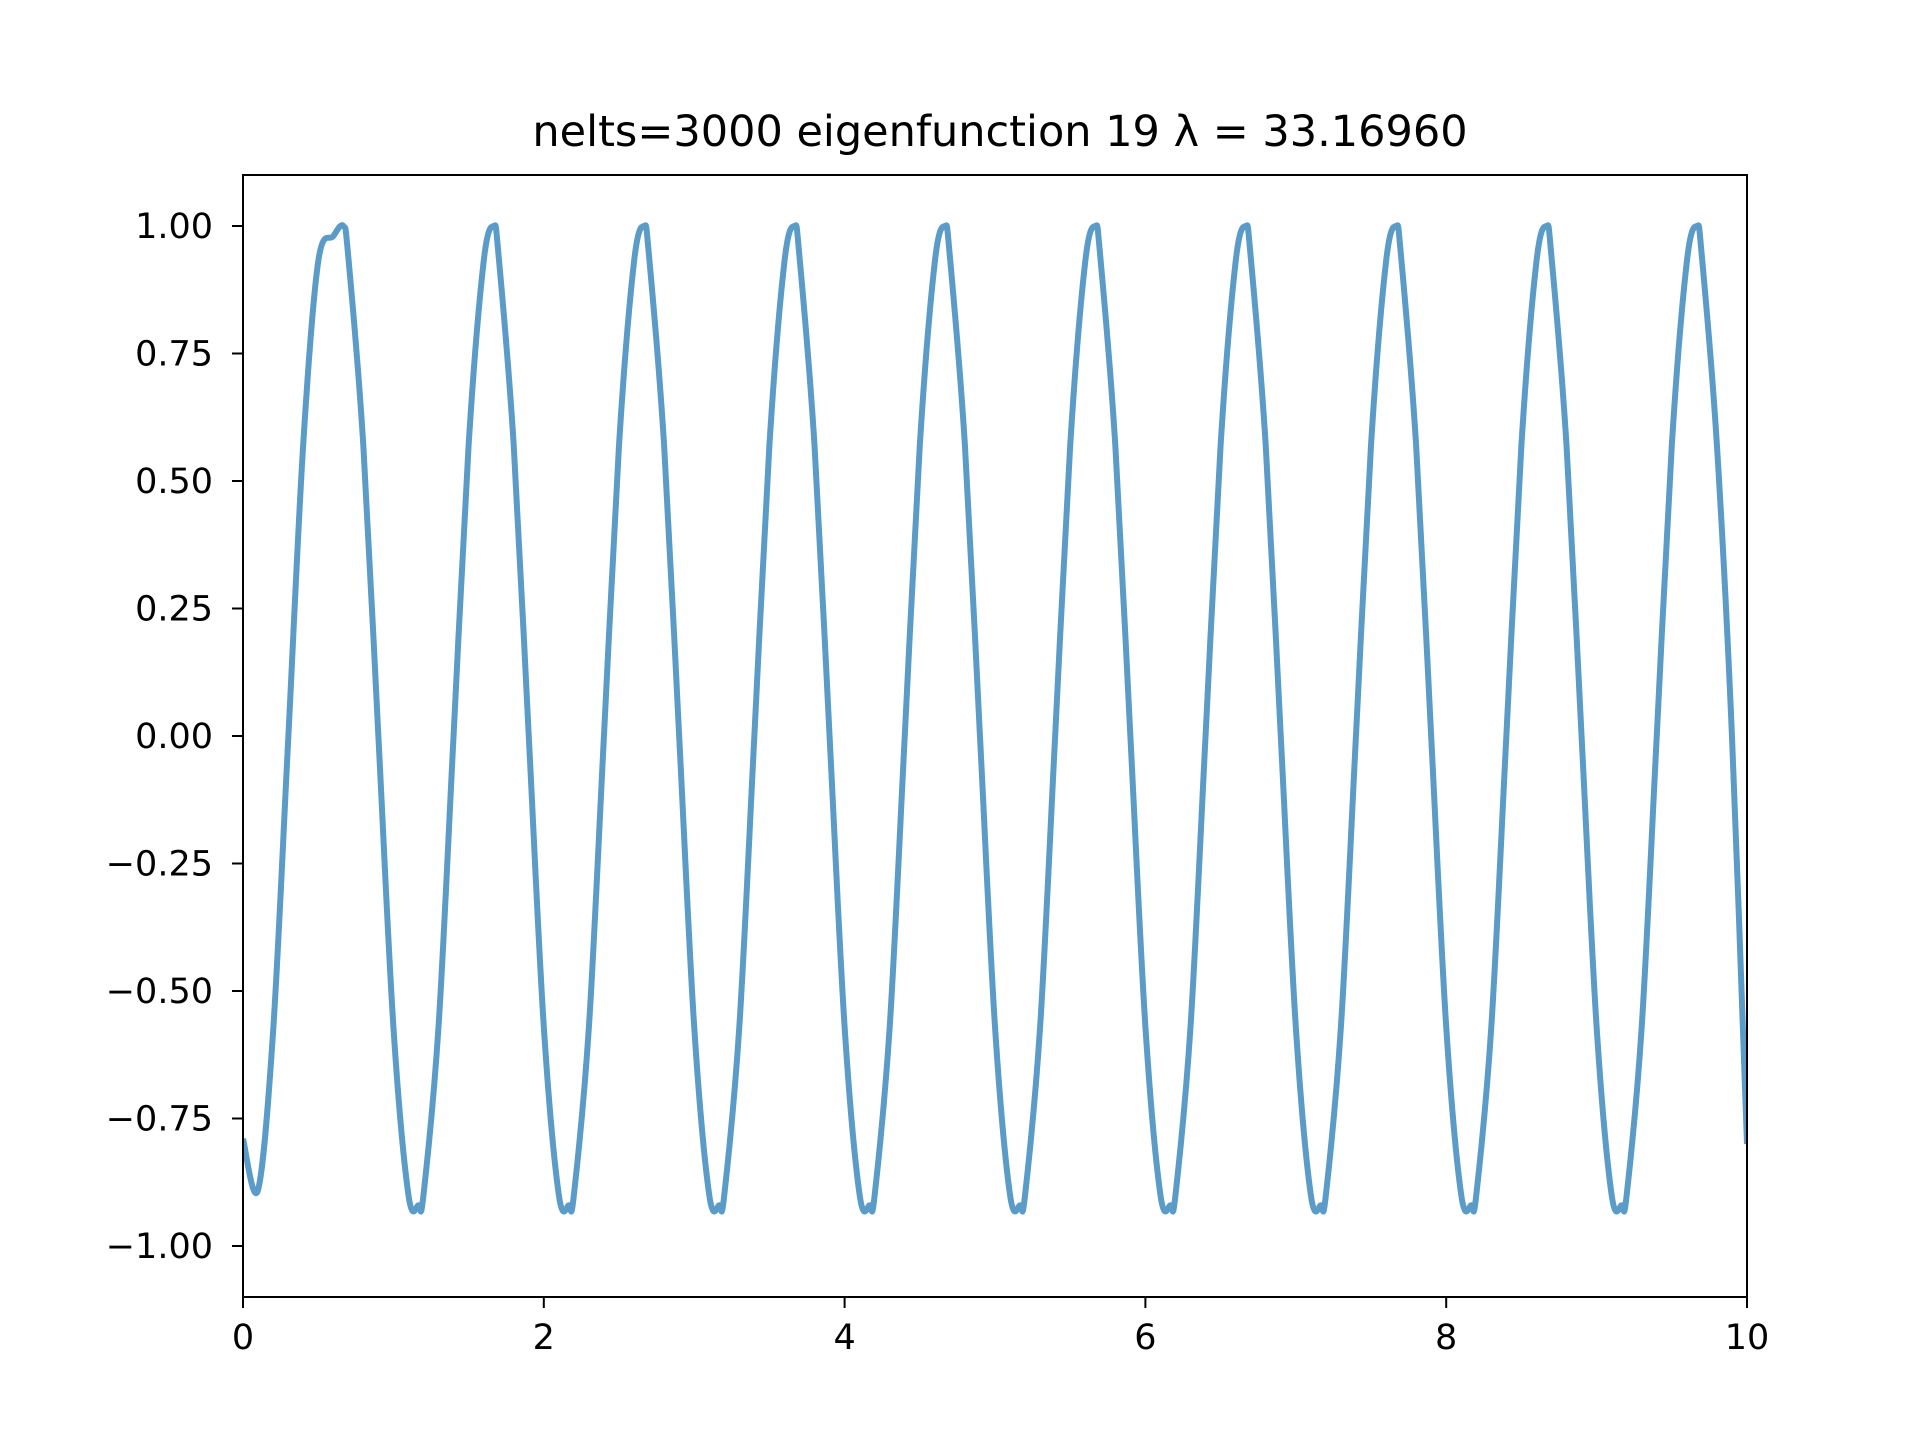 The width and height of the screenshot is (1920, 1440). What do you see at coordinates (544, 1338) in the screenshot?
I see `x-tick-label: 2` at bounding box center [544, 1338].